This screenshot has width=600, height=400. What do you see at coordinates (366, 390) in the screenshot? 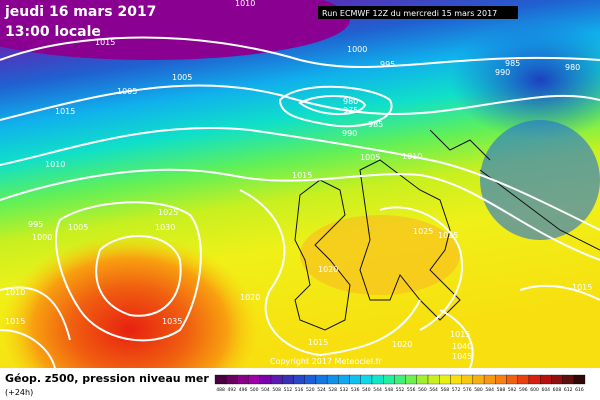
I see `scale-label: 540` at bounding box center [366, 390].